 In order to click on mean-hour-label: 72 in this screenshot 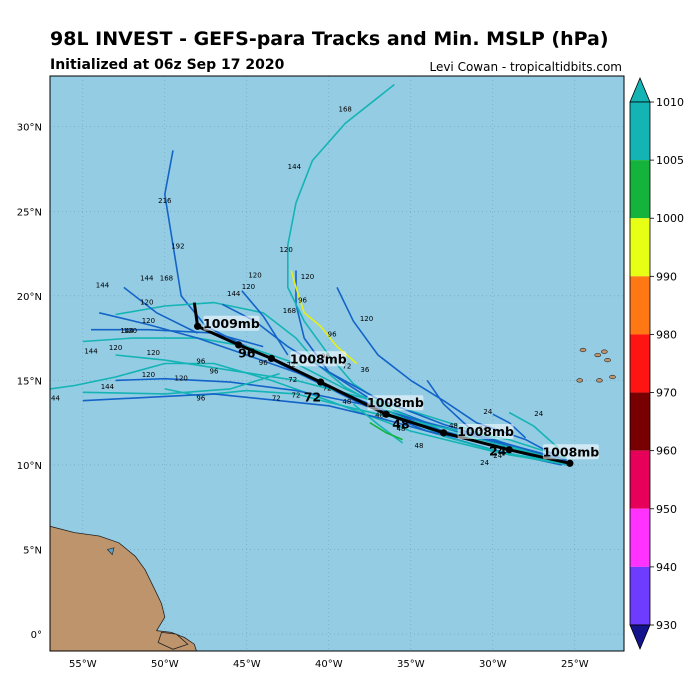, I will do `click(312, 396)`.